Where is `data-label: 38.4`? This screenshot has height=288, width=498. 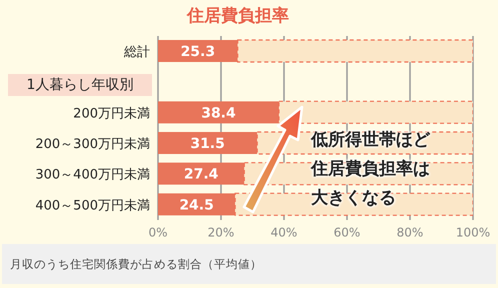 data-label: 38.4 is located at coordinates (218, 113).